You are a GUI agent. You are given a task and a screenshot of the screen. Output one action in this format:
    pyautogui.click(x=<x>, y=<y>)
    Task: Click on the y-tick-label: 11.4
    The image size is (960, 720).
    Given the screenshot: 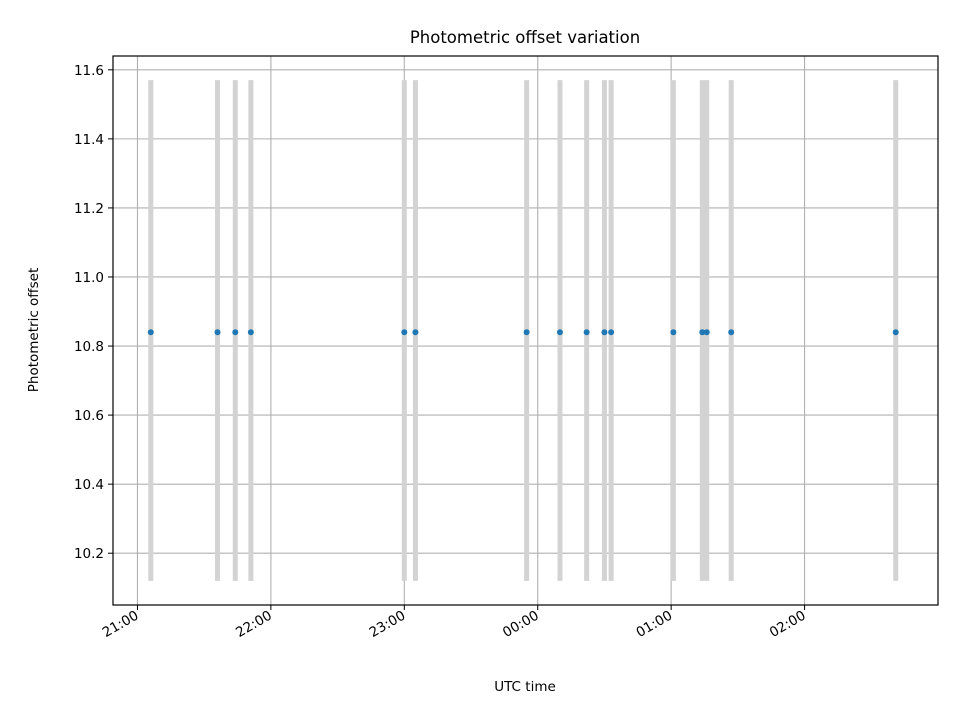 What is the action you would take?
    pyautogui.click(x=89, y=140)
    